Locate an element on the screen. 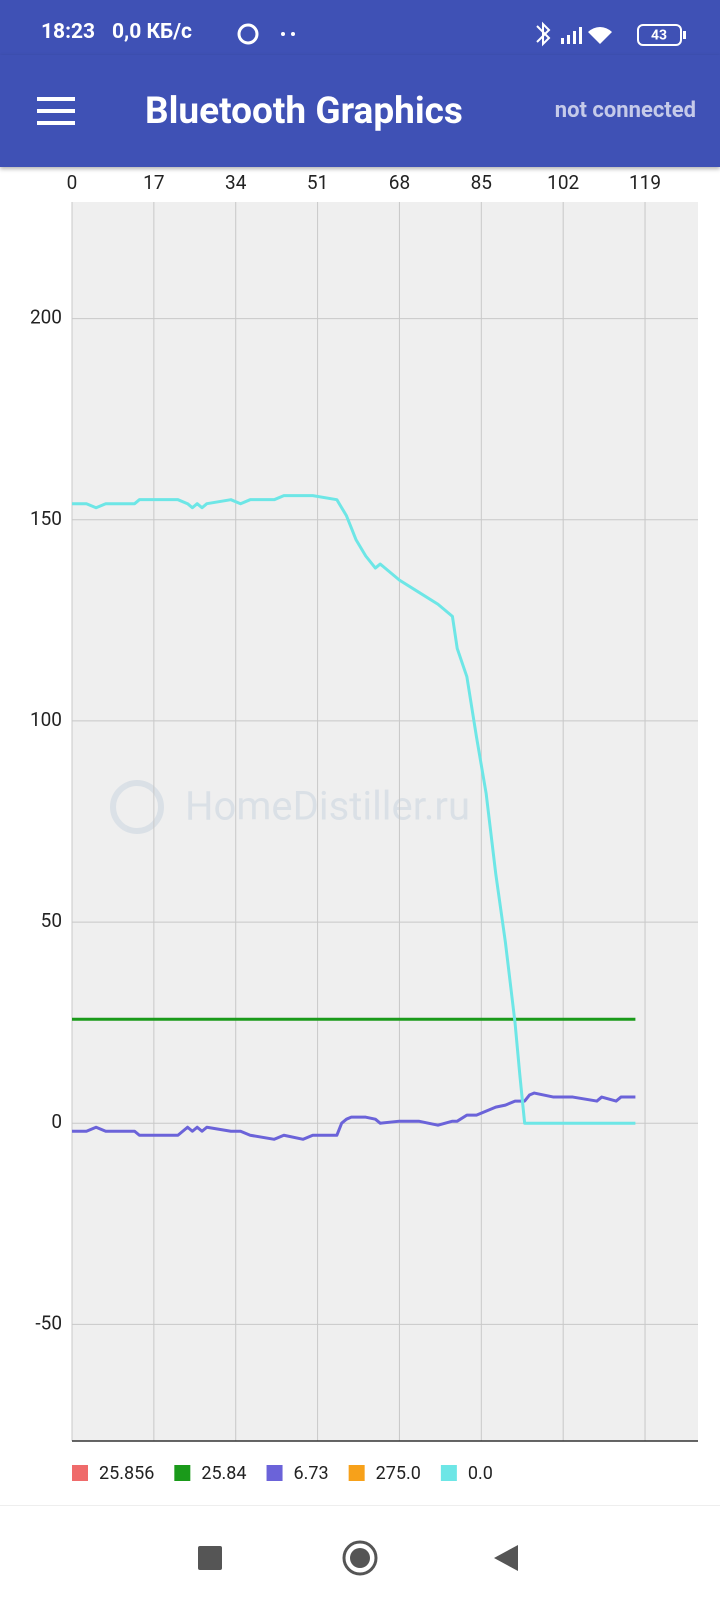 The image size is (720, 1605). x-tick-label: 102 is located at coordinates (563, 182).